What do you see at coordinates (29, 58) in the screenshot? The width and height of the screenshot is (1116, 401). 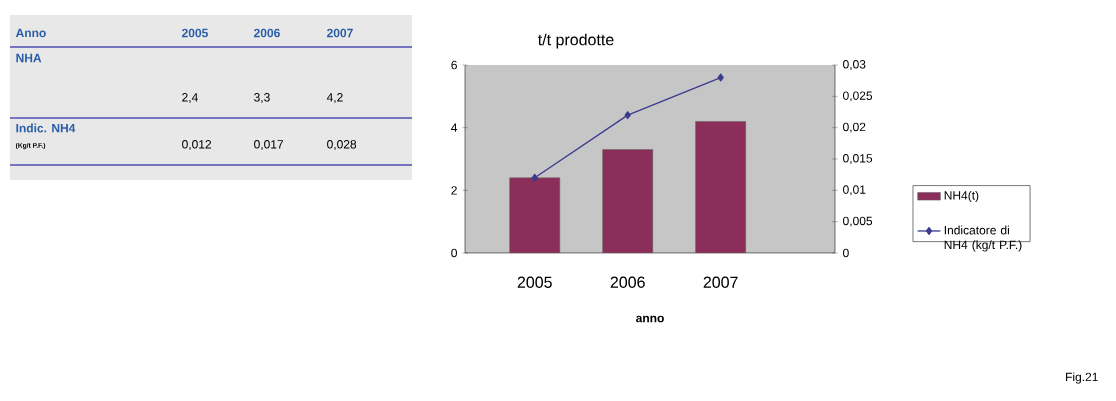 I see `text: NHA` at bounding box center [29, 58].